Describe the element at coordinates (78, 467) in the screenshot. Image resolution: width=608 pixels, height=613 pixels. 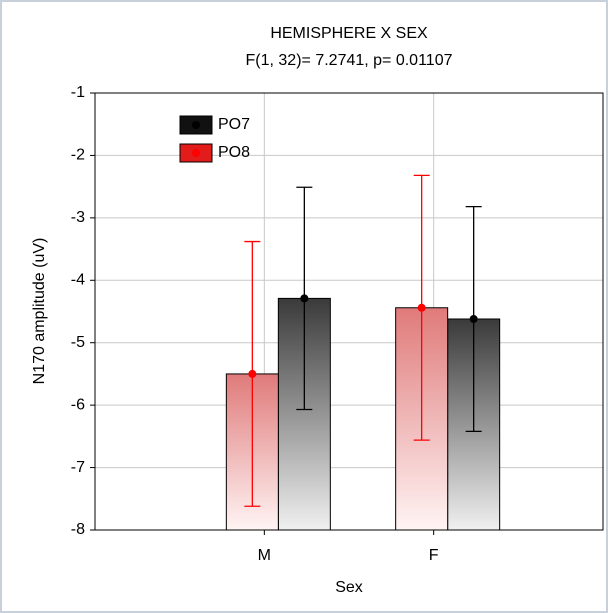
I see `y-tick-label: -7` at that location.